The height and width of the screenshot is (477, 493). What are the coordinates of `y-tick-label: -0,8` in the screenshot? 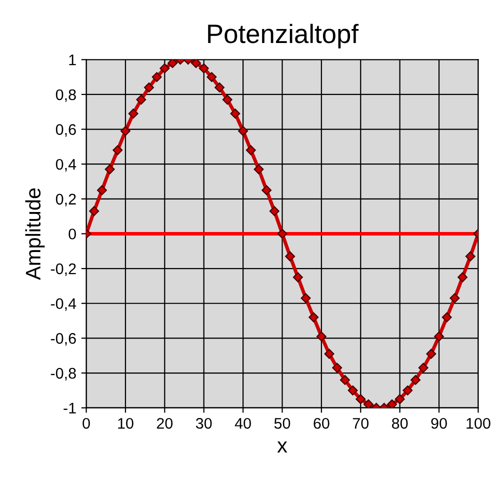 It's located at (63, 374).